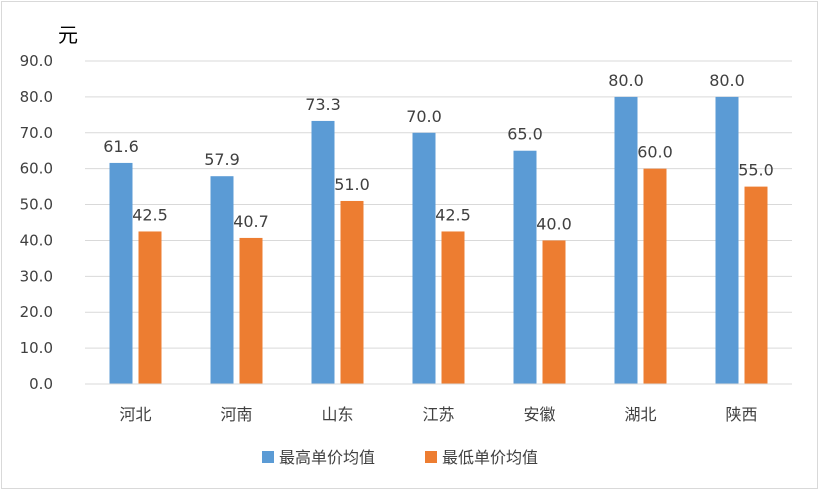 The height and width of the screenshot is (492, 821). What do you see at coordinates (431, 457) in the screenshot?
I see `legend-swatch-min` at bounding box center [431, 457].